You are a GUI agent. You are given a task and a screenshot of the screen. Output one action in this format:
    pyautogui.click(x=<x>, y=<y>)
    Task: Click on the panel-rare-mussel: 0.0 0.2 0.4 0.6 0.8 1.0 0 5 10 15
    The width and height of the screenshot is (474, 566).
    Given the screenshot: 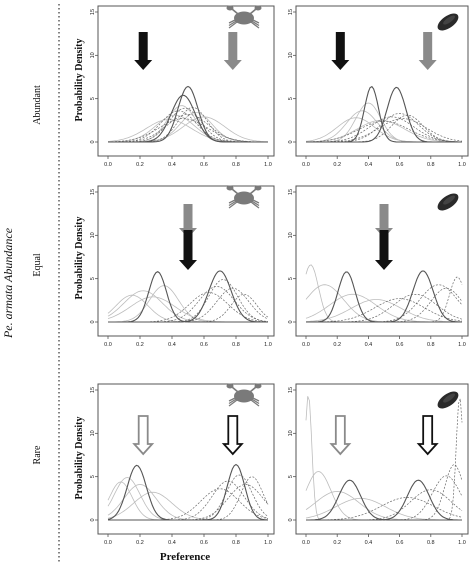 What is the action you would take?
    pyautogui.click(x=378, y=464)
    